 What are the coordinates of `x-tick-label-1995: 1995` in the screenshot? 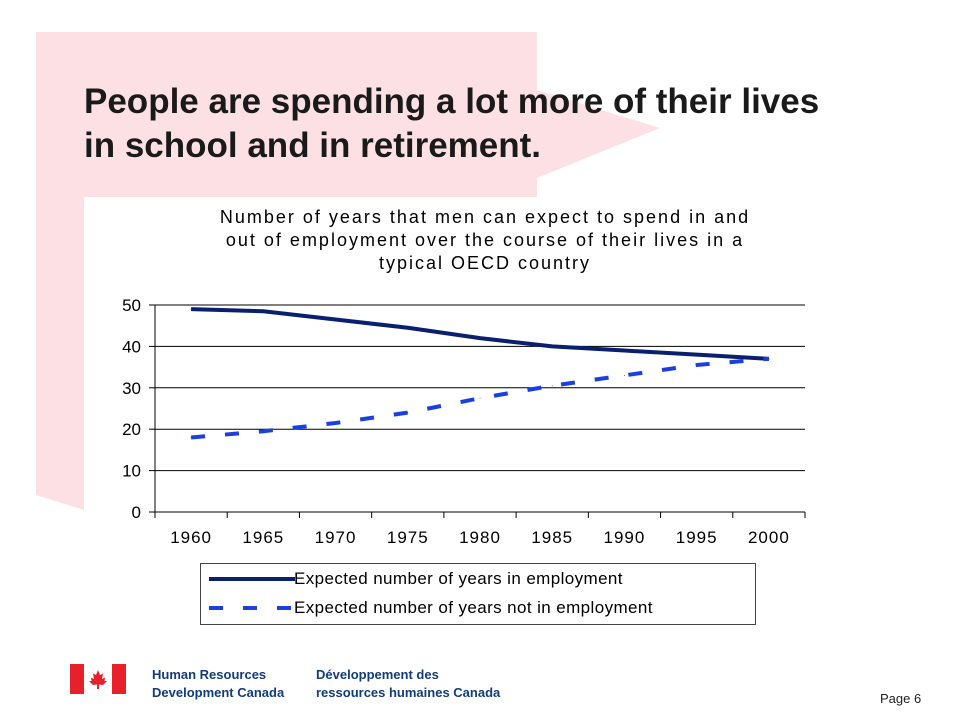 It's located at (697, 537).